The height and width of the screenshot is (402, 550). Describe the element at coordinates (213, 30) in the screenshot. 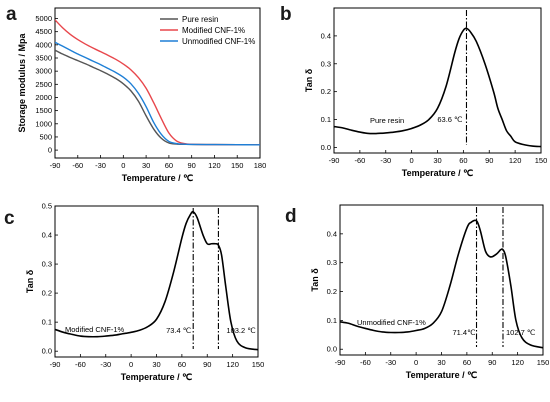

I see `legend-label: Modified CNF-1%` at that location.